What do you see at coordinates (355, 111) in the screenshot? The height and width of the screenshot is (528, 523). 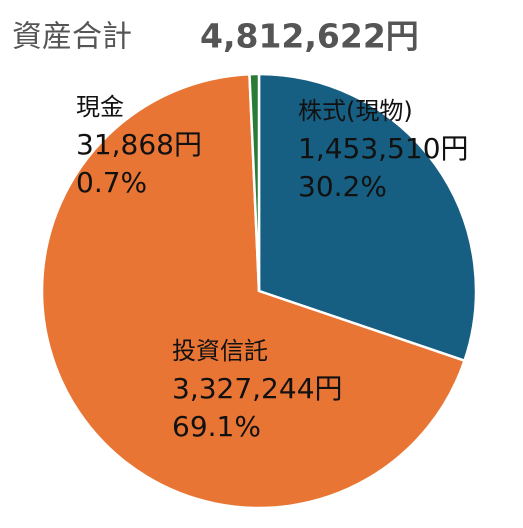 I see `slice-name: 株式(現物)` at bounding box center [355, 111].